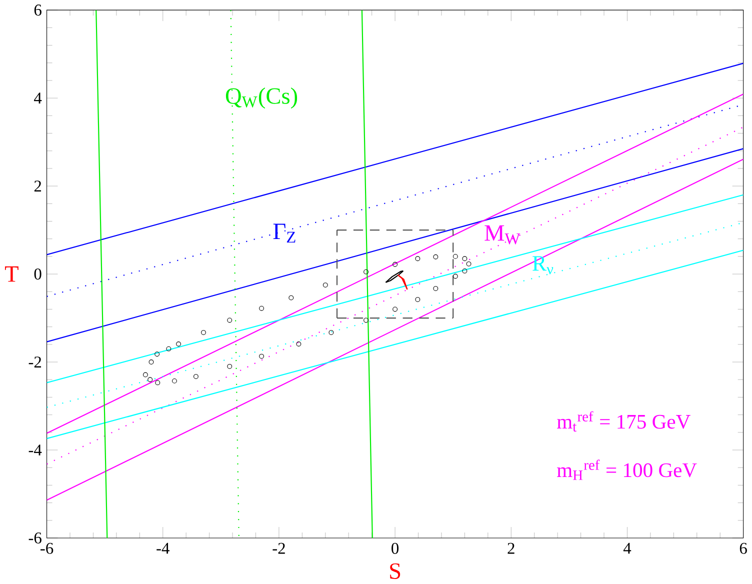  I want to click on annotation: Q$_{W}$(Cs), so click(262, 98).